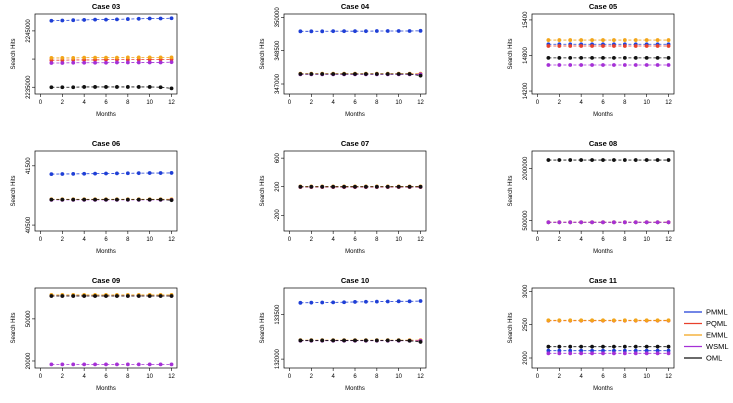 This screenshot has width=733, height=403. Describe the element at coordinates (29, 224) in the screenshot. I see `y-tick-label: 40500` at that location.